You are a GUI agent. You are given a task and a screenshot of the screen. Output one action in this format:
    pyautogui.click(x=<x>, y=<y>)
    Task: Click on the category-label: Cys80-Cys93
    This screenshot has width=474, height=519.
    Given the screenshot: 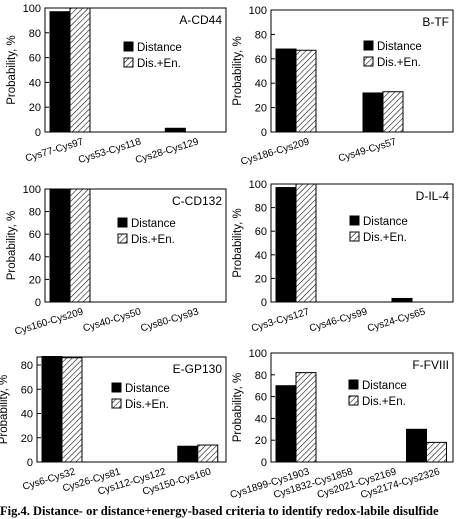 What is the action you would take?
    pyautogui.click(x=169, y=320)
    